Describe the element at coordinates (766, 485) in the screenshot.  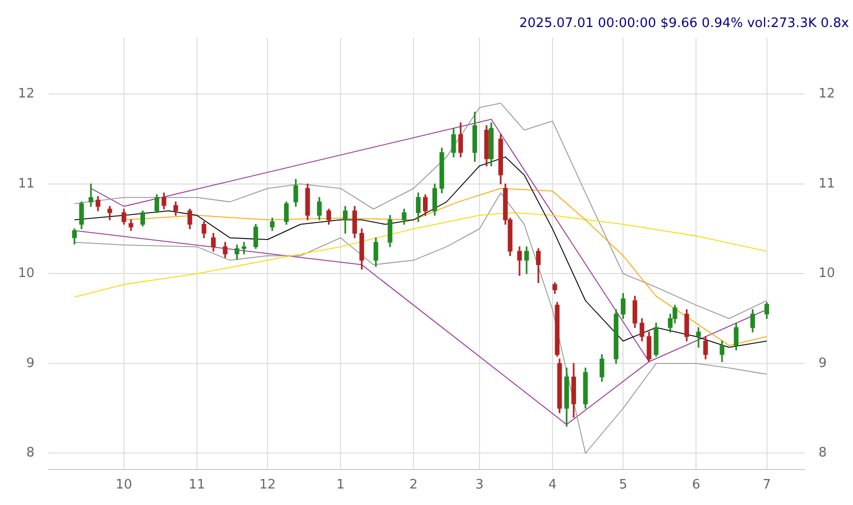
I see `x-tick-label: 7` at that location.